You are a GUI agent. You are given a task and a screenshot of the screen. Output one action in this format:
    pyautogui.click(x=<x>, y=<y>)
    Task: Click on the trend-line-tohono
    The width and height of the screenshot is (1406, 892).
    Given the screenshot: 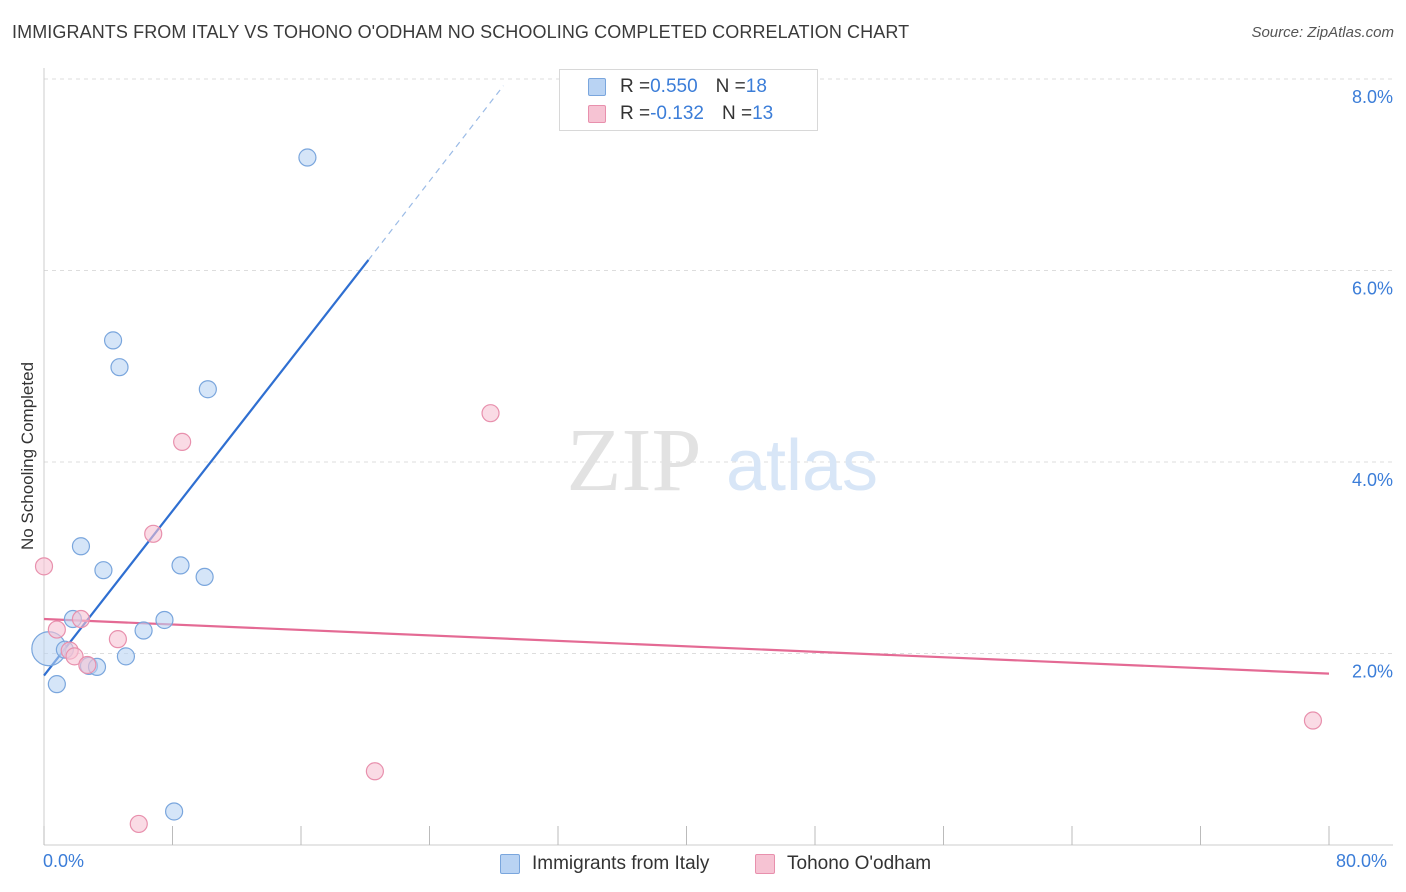 What is the action you would take?
    pyautogui.click(x=686, y=646)
    